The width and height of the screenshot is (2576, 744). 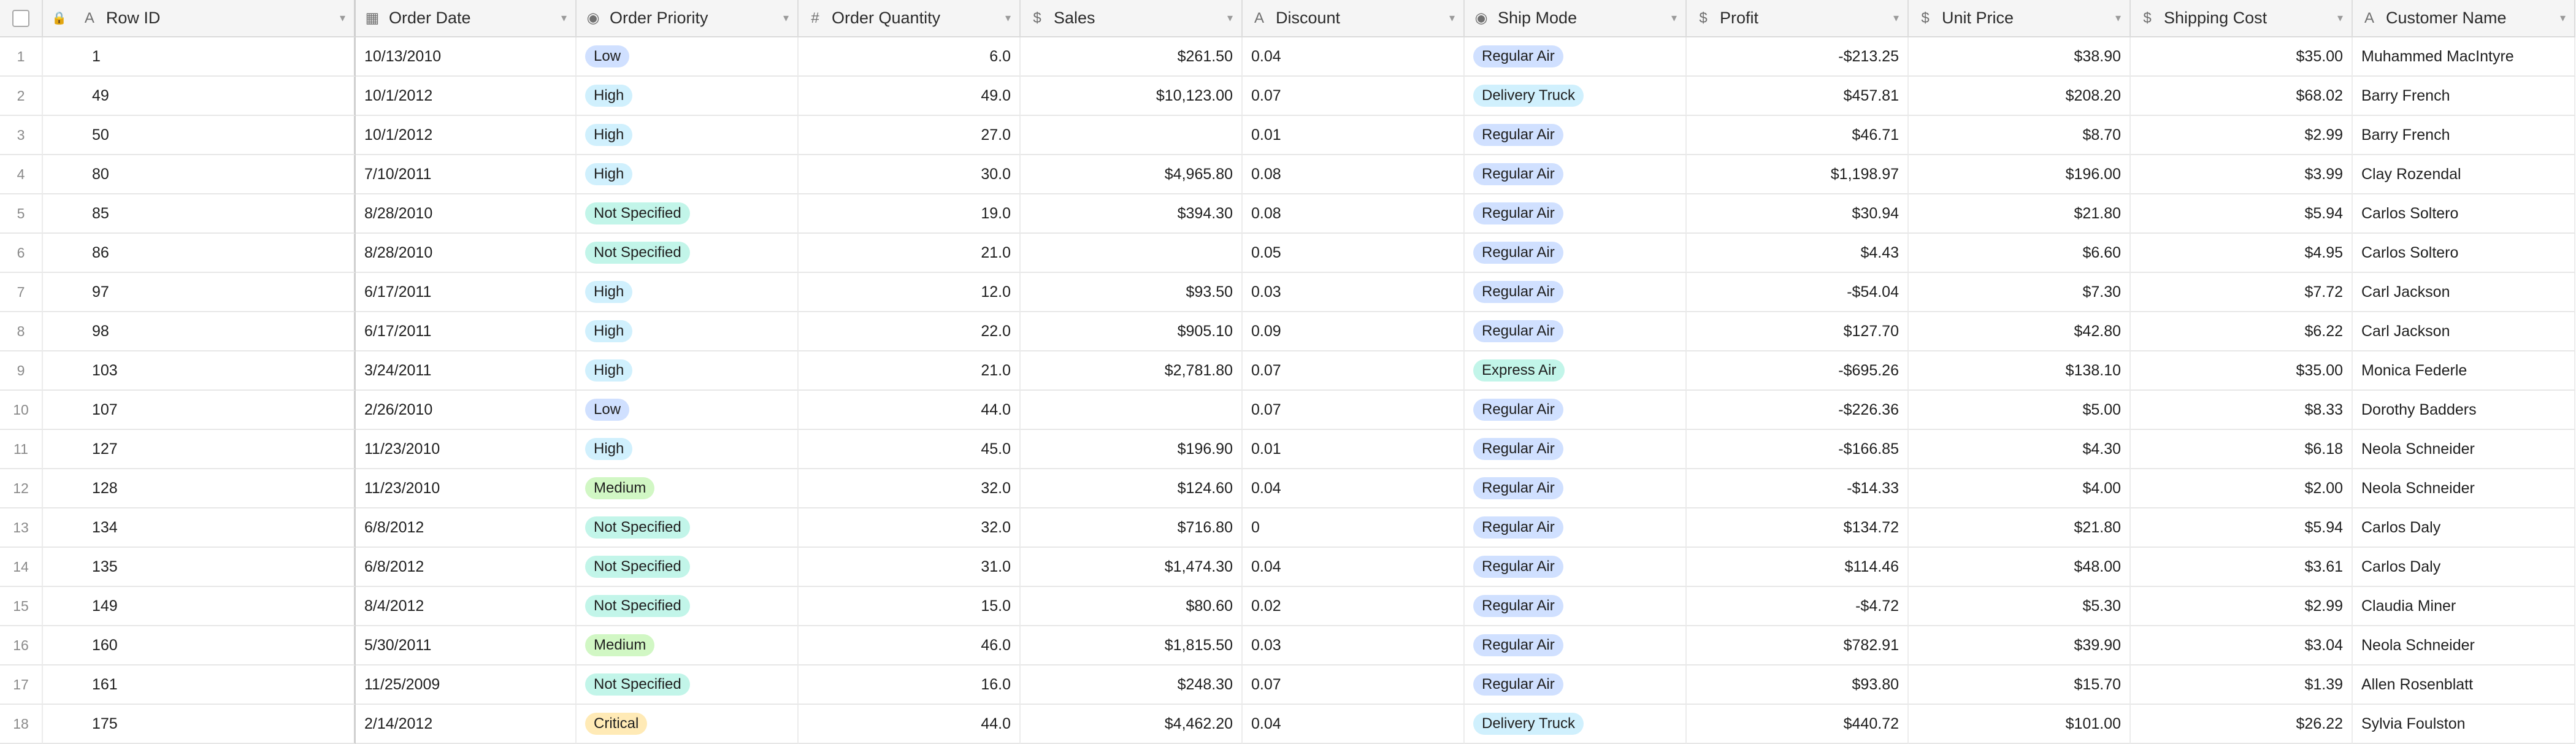 I want to click on cell-ship-mode: Delivery Truck, so click(x=1576, y=96).